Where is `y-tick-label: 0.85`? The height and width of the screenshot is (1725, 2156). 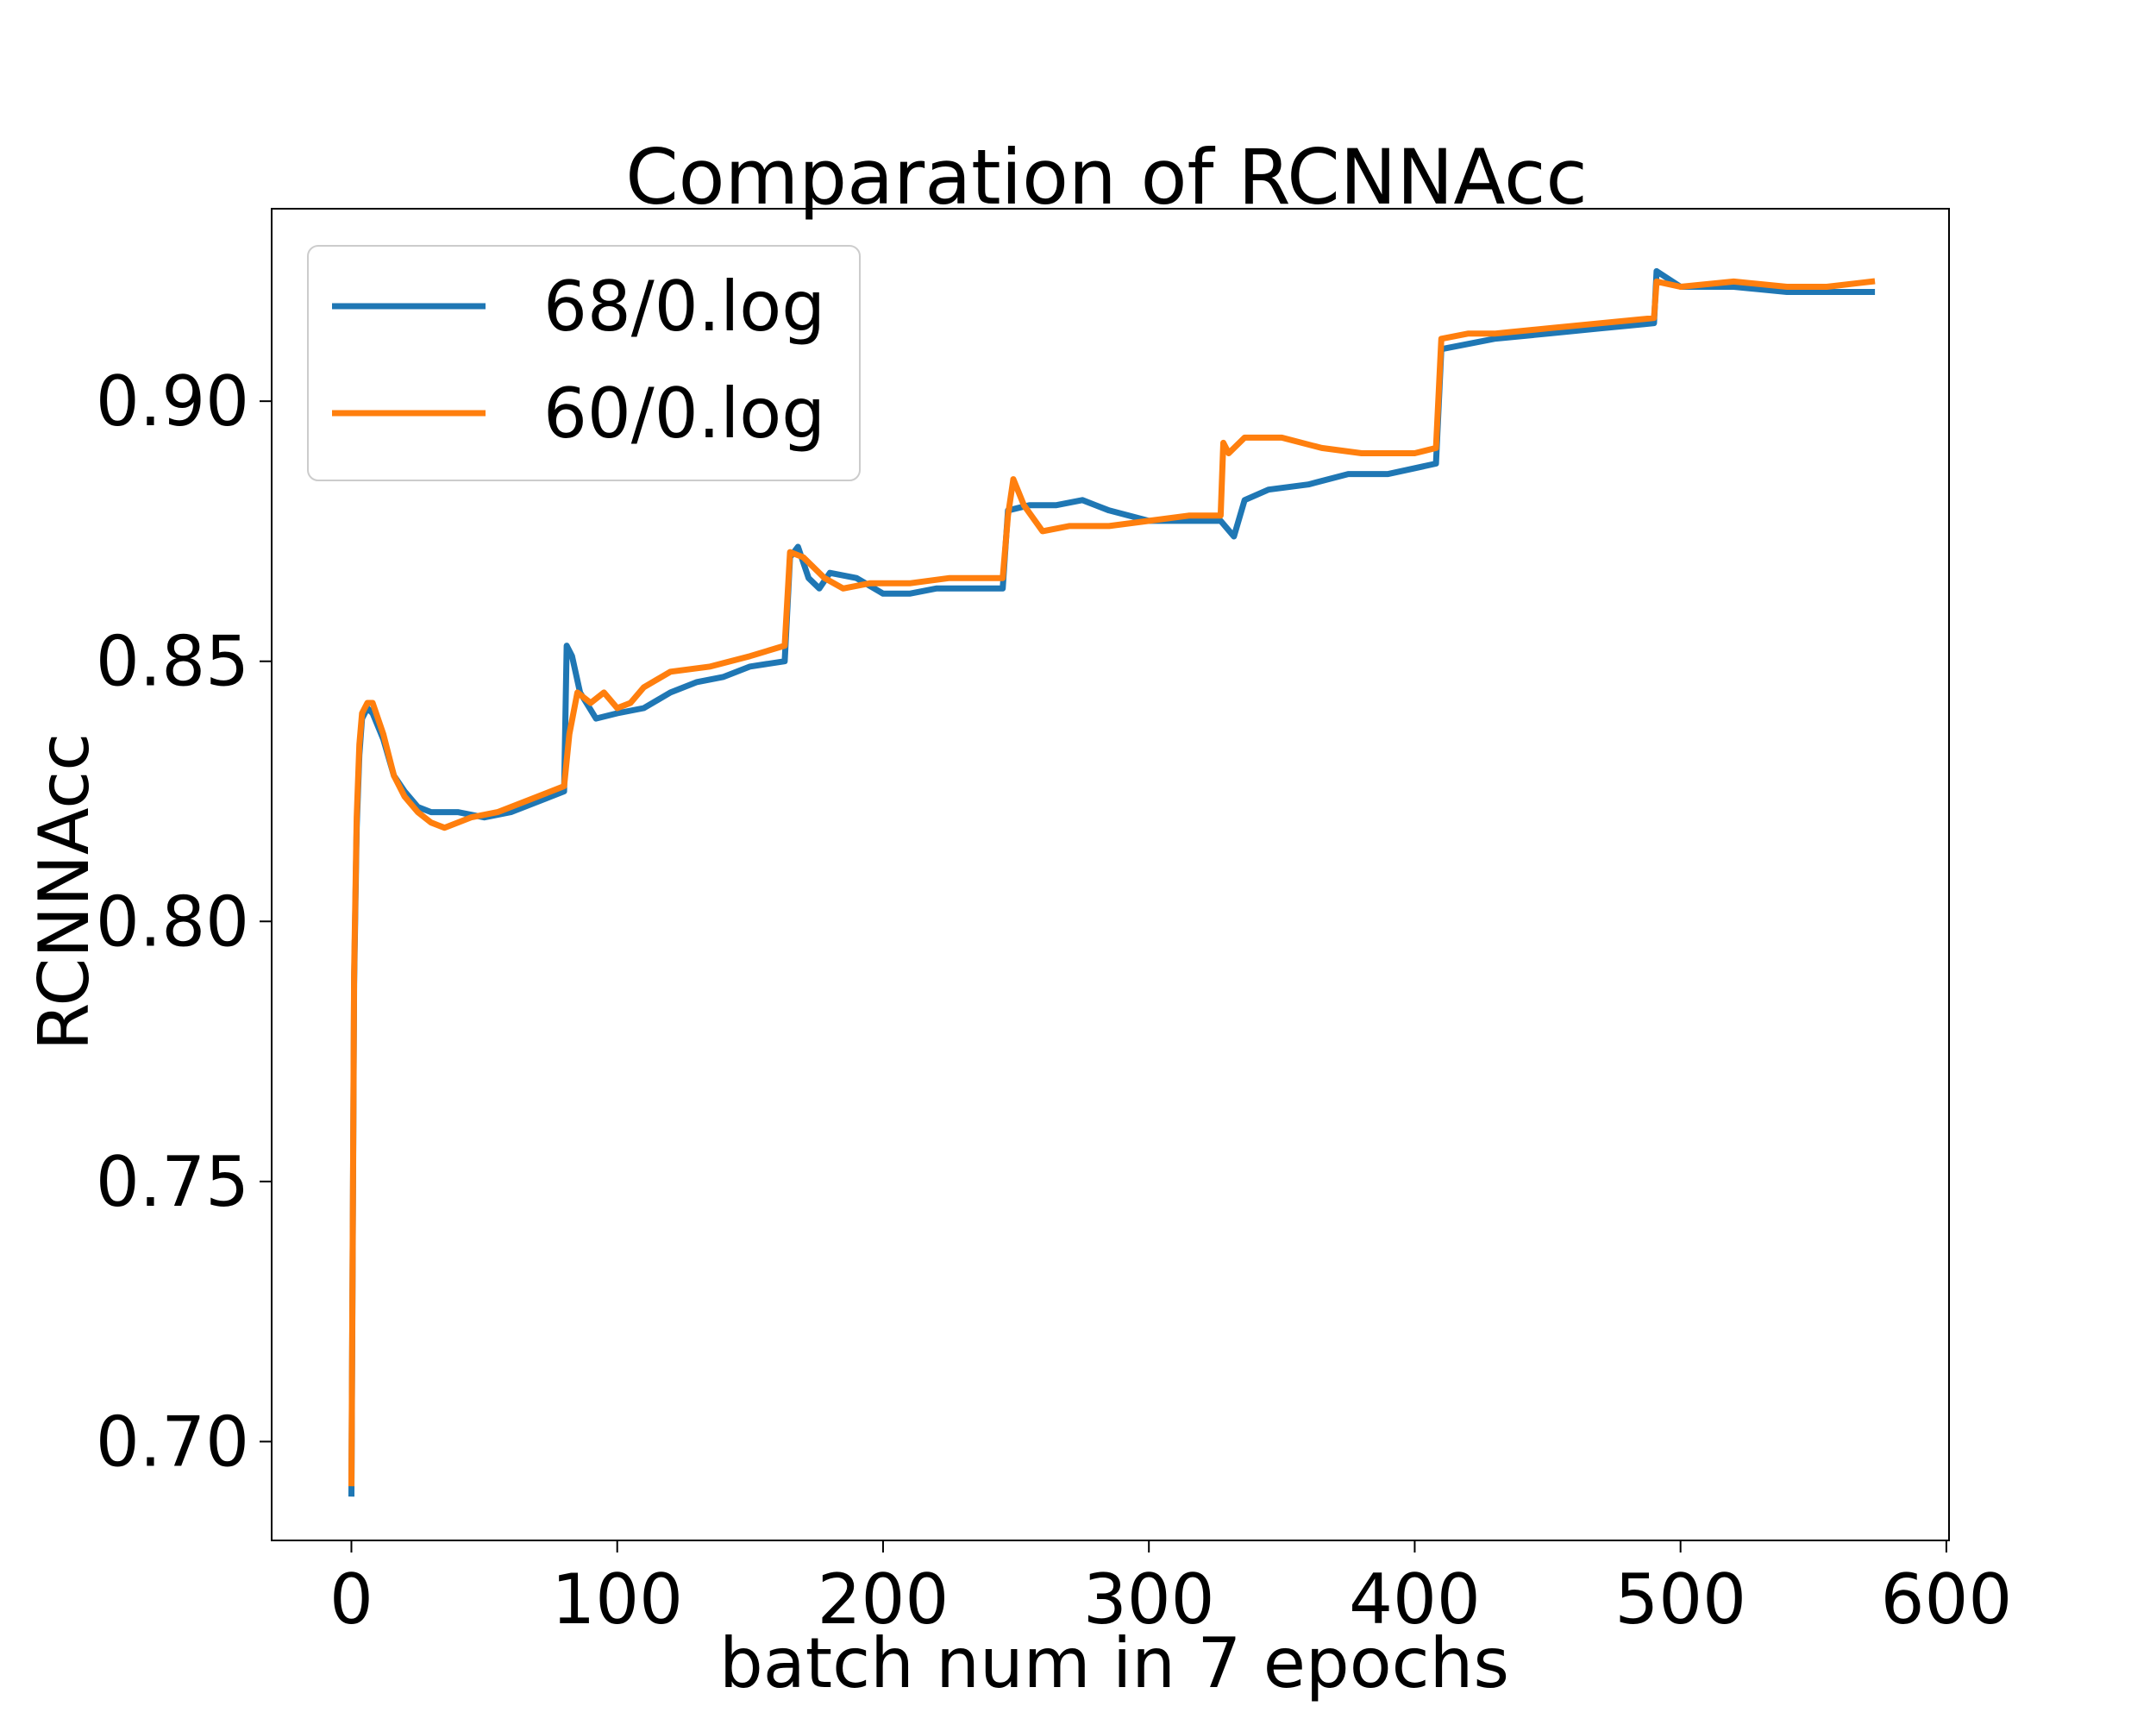 y-tick-label: 0.85 is located at coordinates (172, 662).